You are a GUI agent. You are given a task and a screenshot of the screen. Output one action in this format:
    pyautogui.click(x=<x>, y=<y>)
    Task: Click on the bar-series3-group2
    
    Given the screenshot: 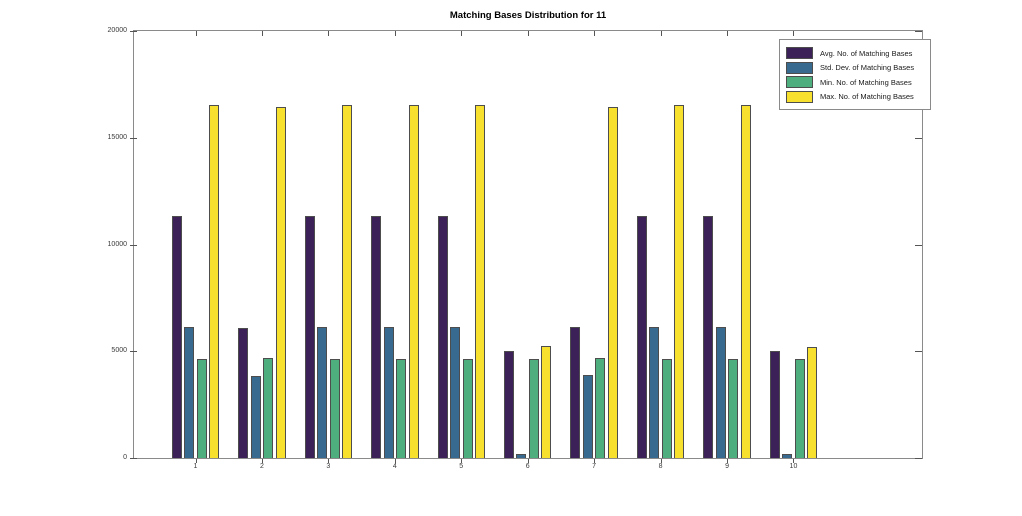 What is the action you would take?
    pyautogui.click(x=268, y=407)
    